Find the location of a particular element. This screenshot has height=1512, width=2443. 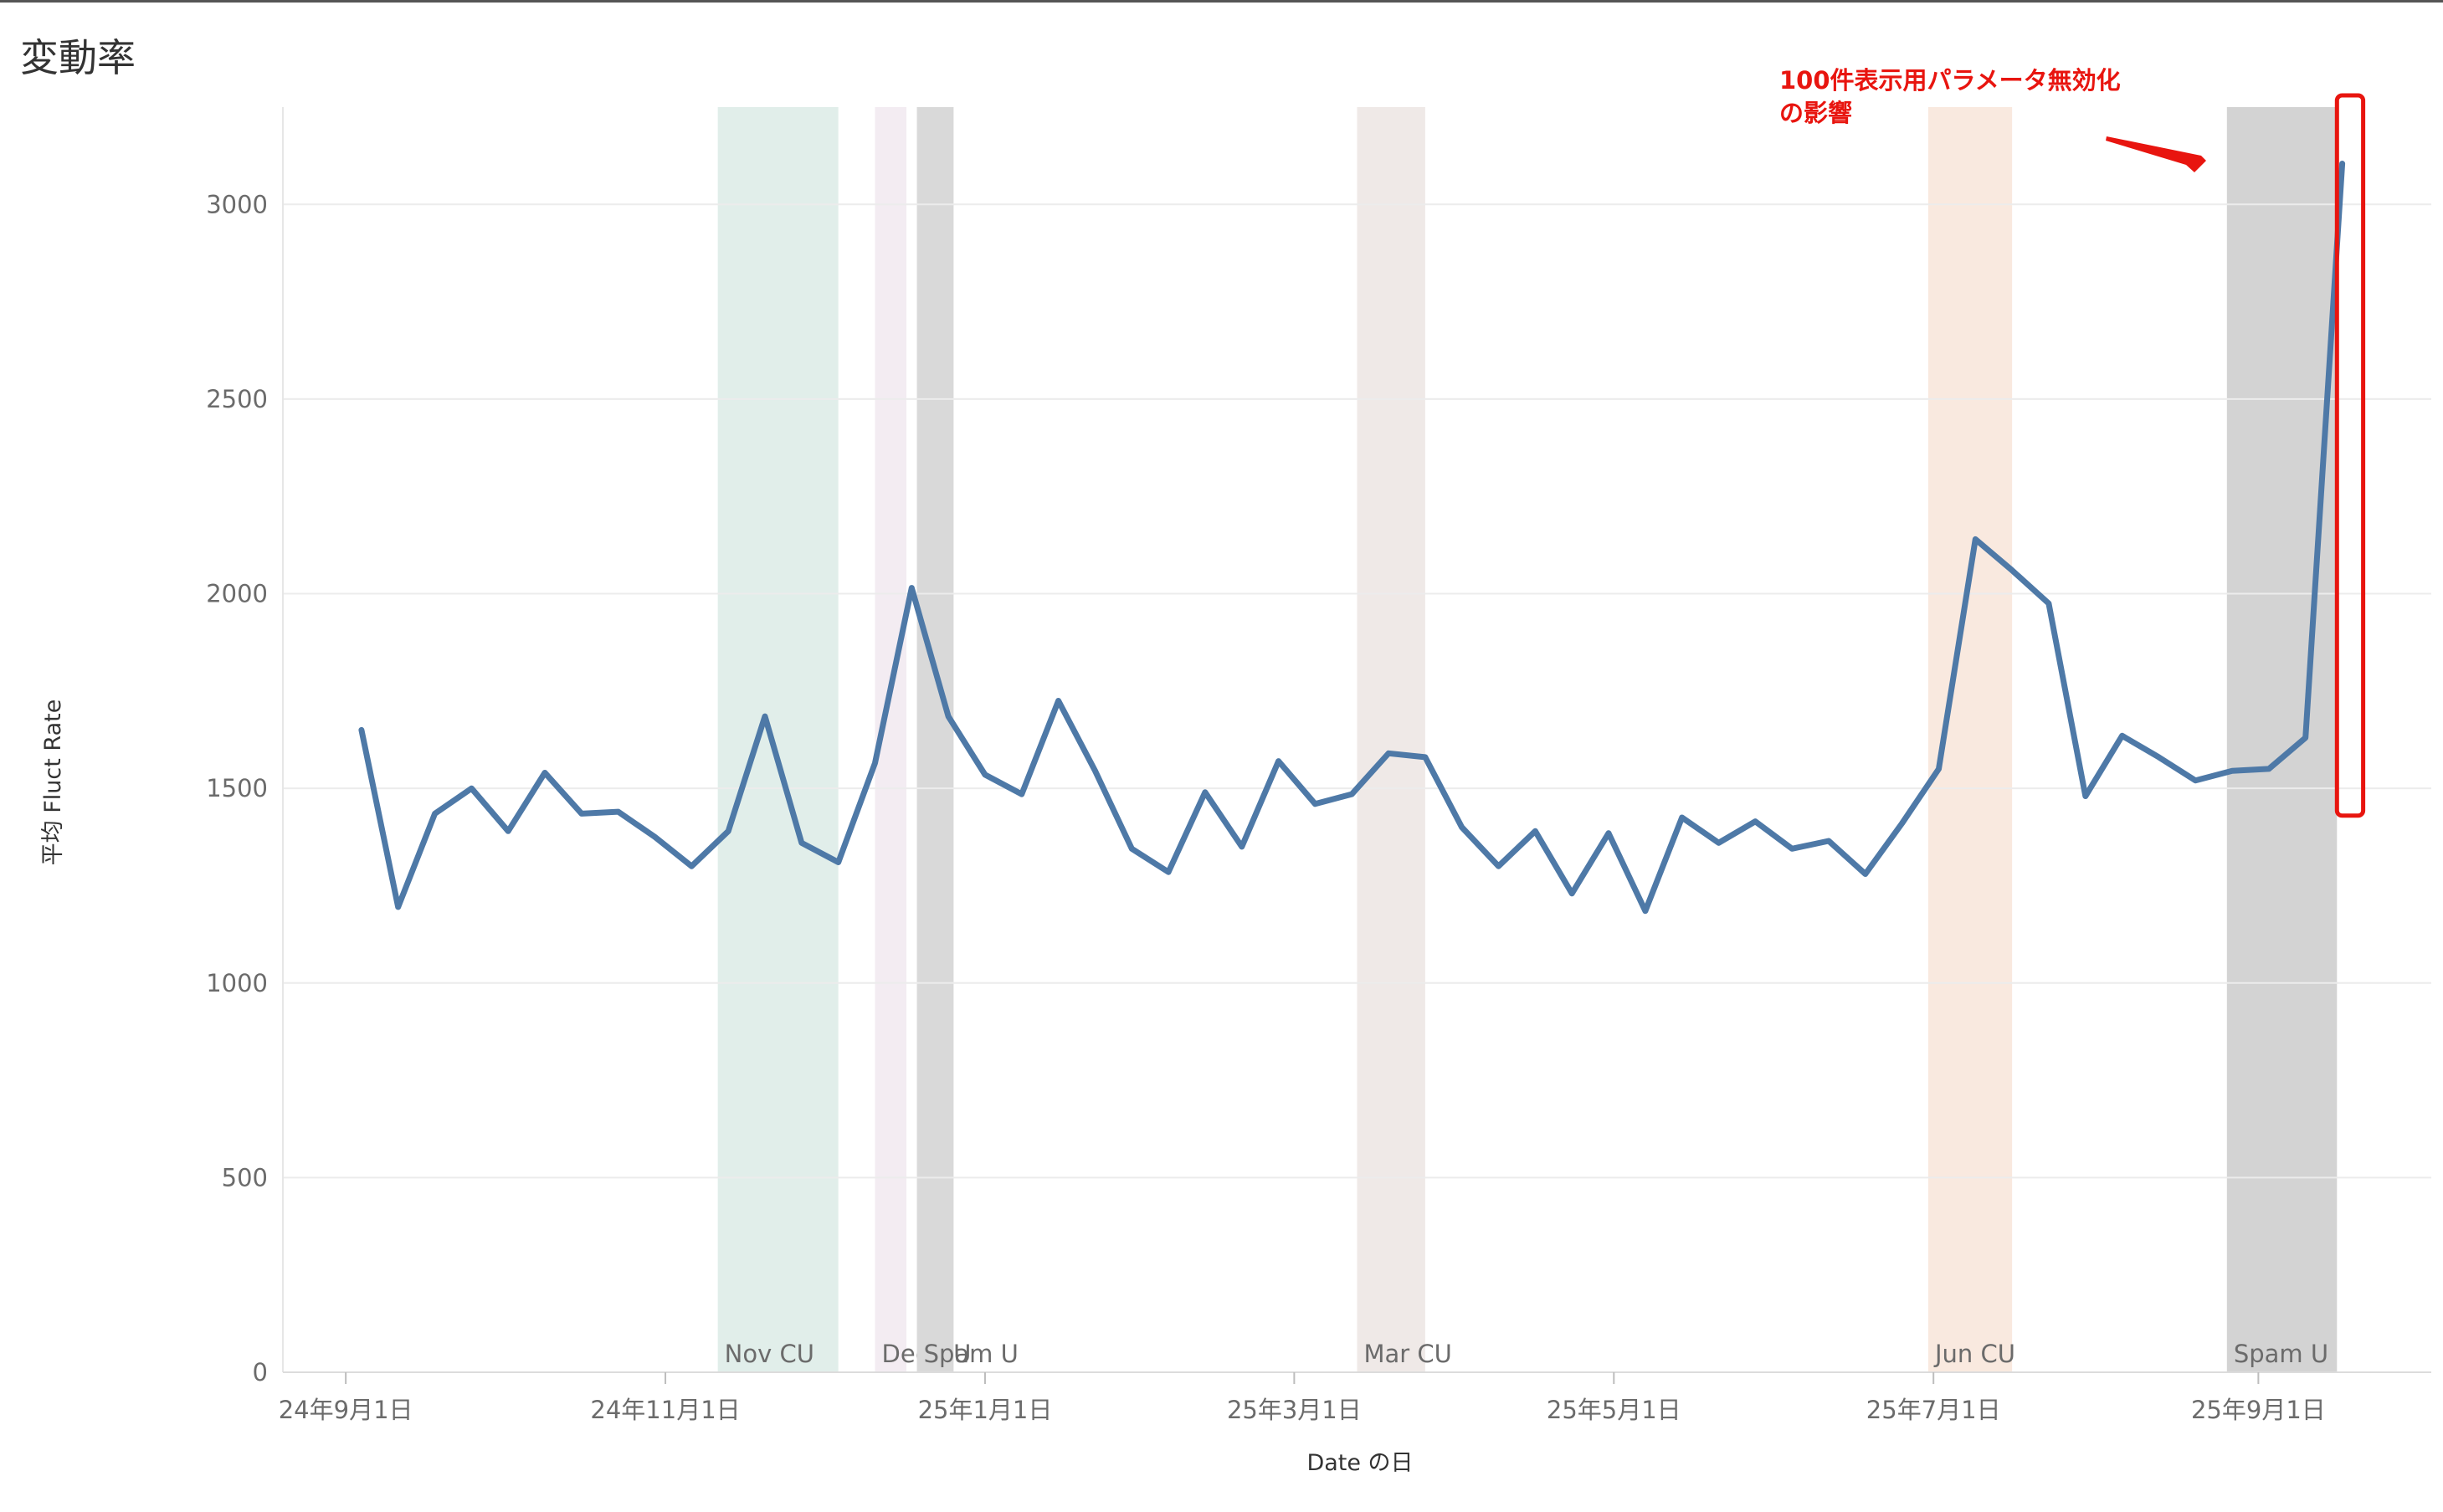

x-tick-label-2: 25年1月1日 is located at coordinates (985, 1410).